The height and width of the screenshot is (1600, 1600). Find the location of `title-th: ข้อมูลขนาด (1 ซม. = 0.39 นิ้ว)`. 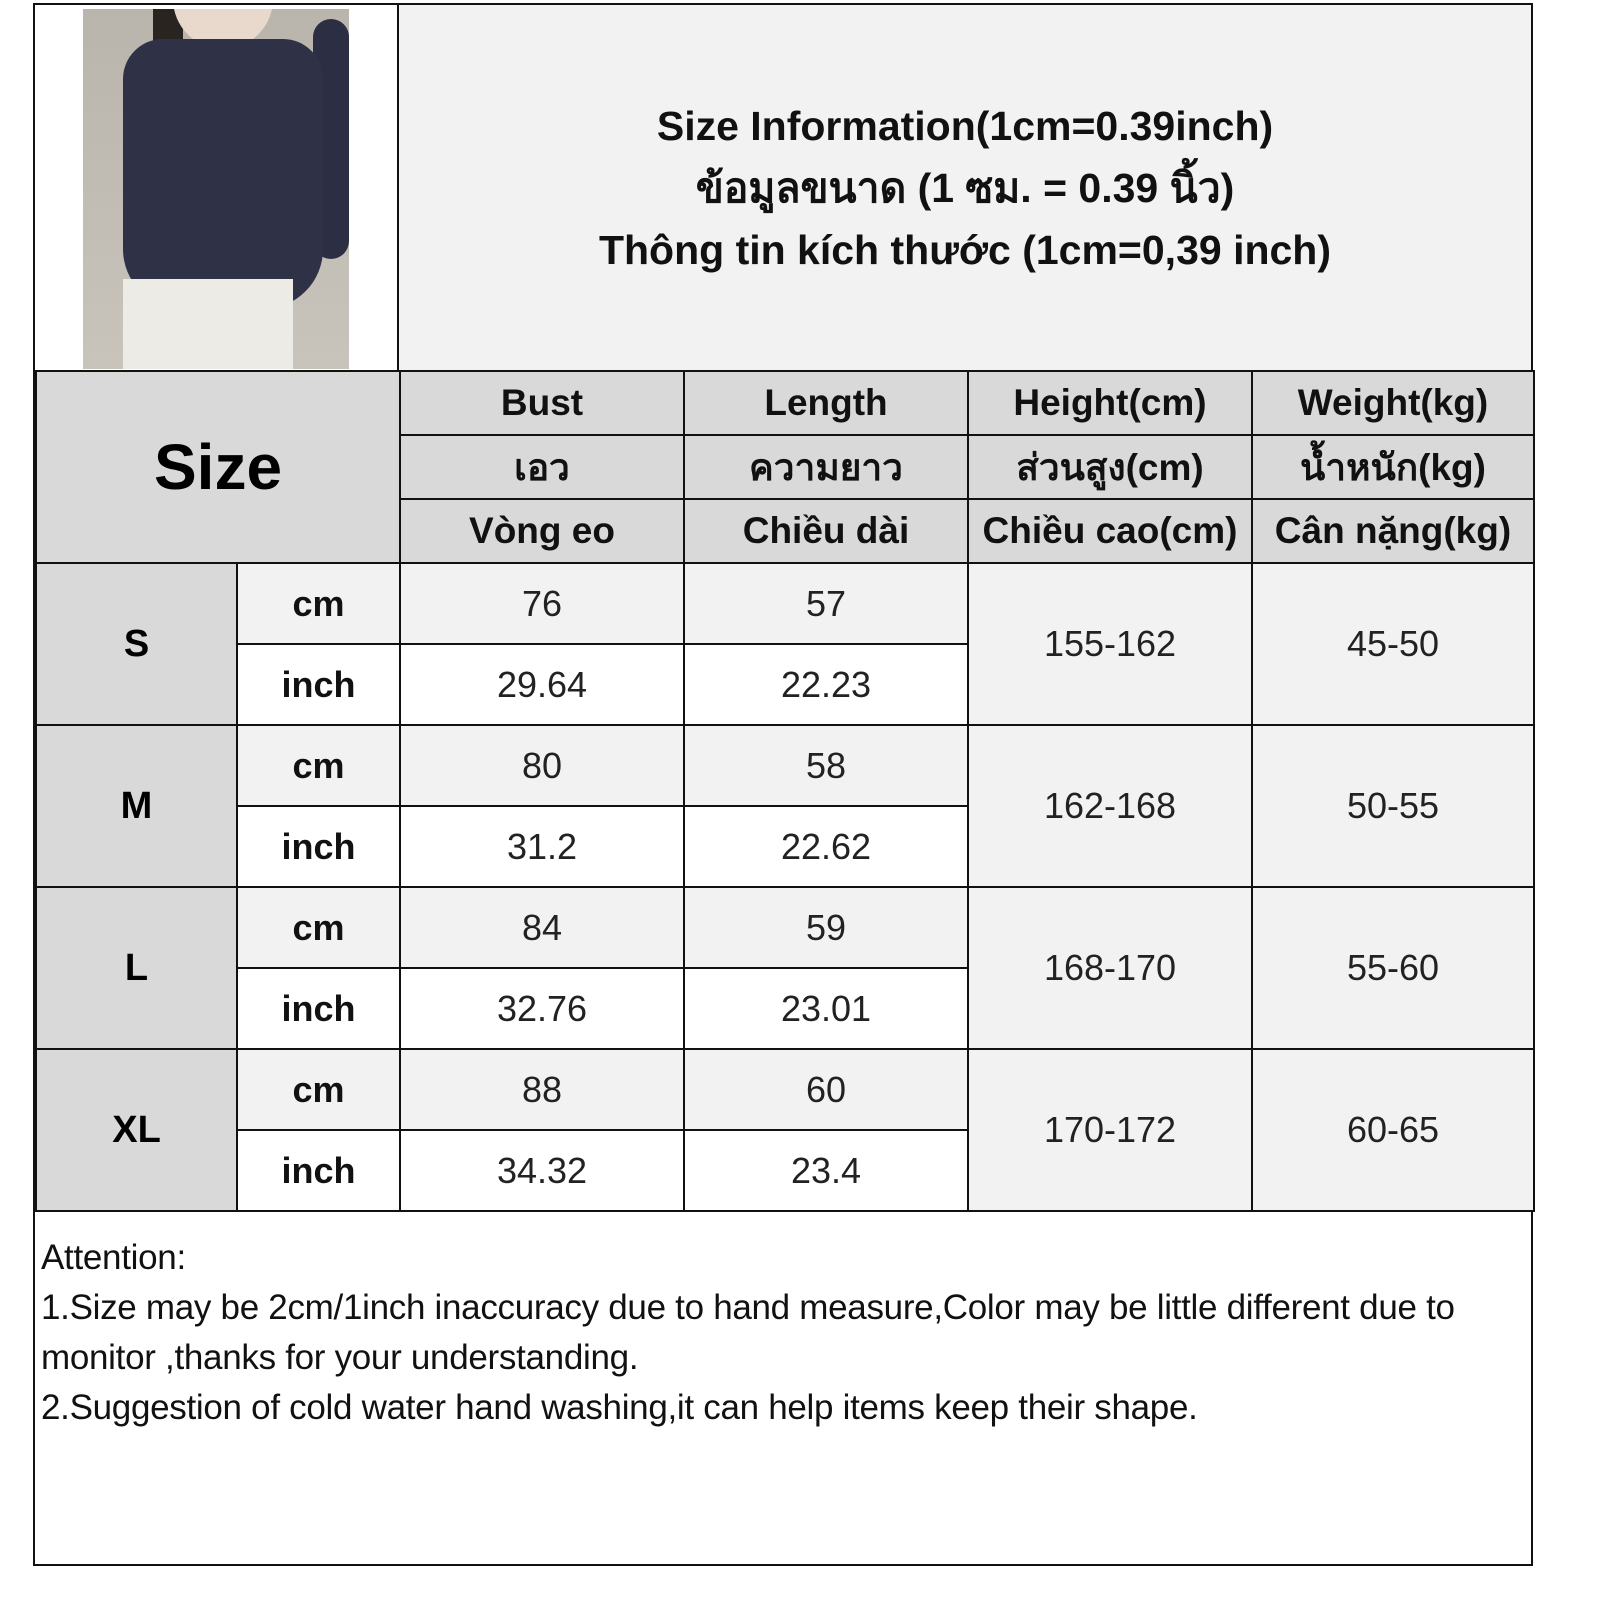

title-th: ข้อมูลขนาด (1 ซม. = 0.39 นิ้ว) is located at coordinates (965, 187).